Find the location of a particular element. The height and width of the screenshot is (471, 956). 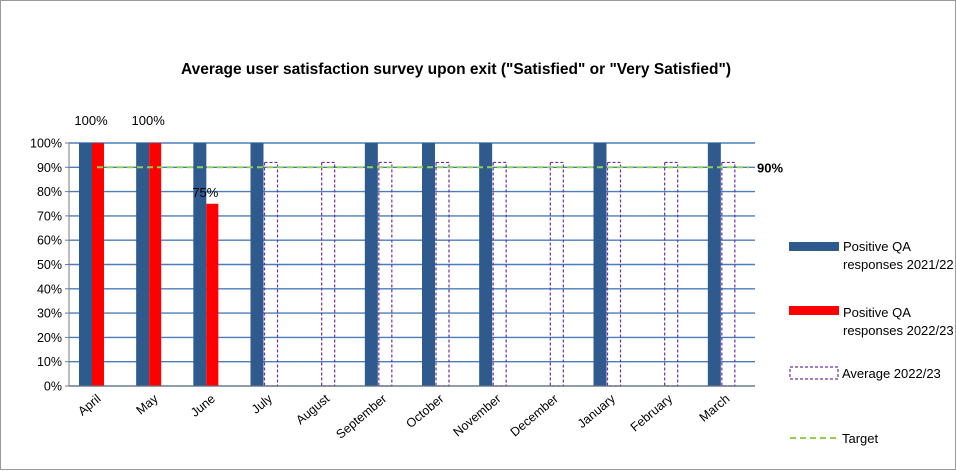

y-tick-label: 100% is located at coordinates (46, 144).